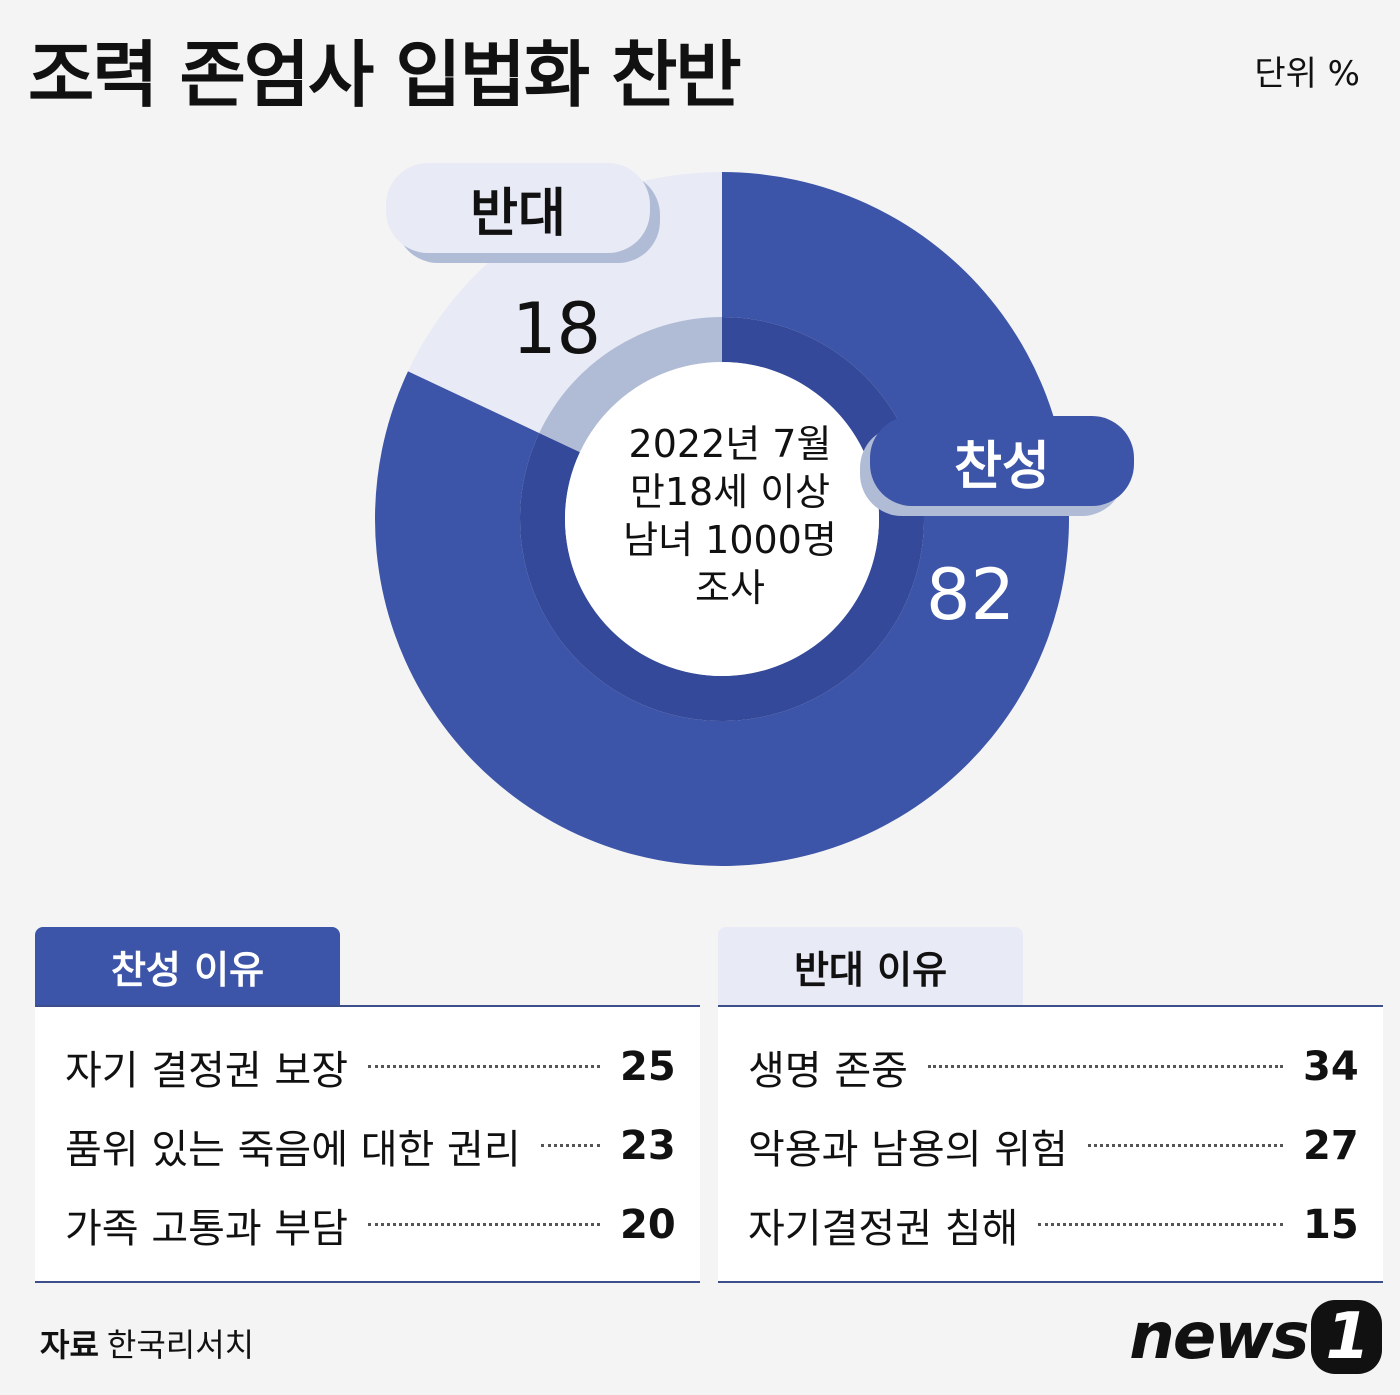 The image size is (1400, 1395). I want to click on reason-label: 자기 결정권 보장, so click(207, 1070).